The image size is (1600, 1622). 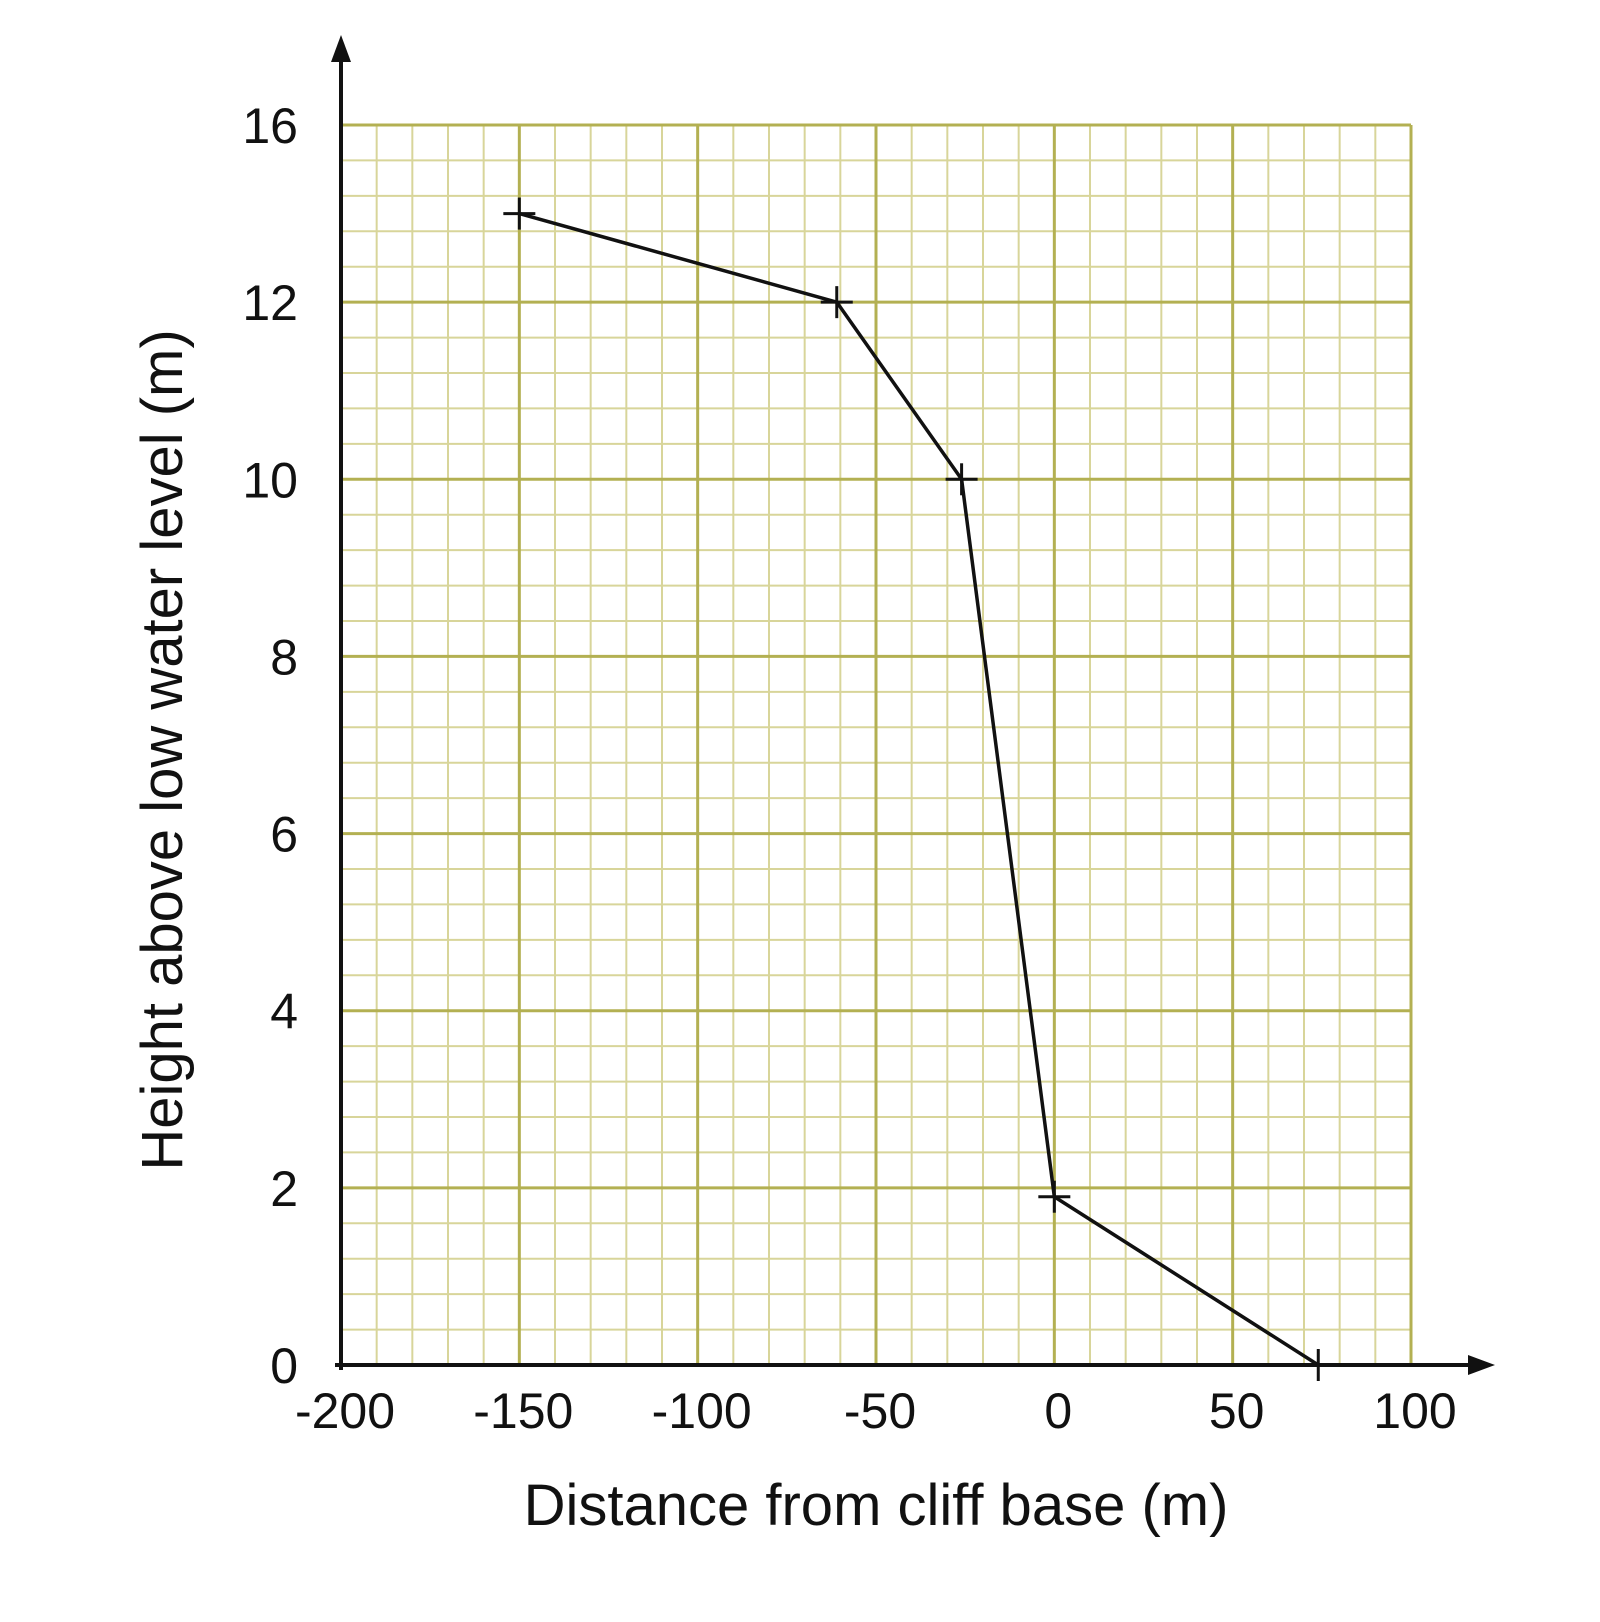 I want to click on x-tick-label: 0, so click(x=1058, y=1411).